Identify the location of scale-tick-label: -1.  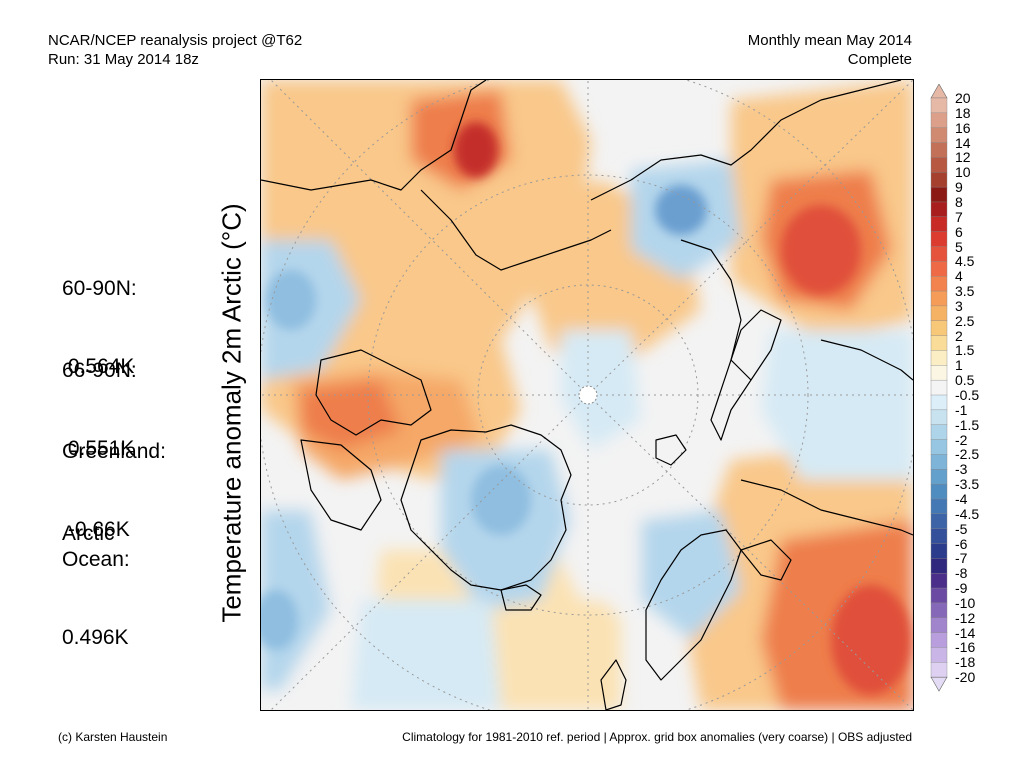
(961, 409).